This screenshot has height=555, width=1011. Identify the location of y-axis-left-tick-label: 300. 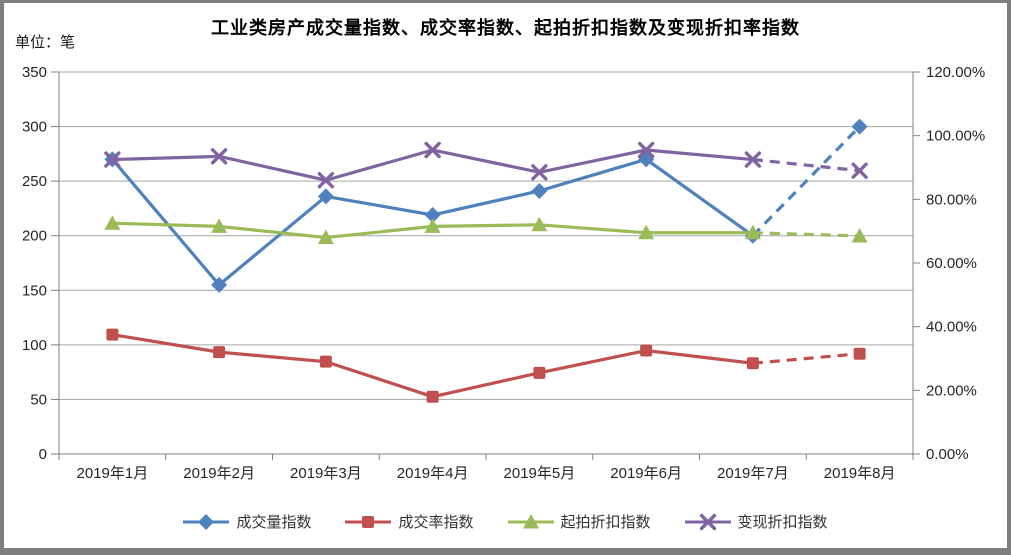
(34, 127).